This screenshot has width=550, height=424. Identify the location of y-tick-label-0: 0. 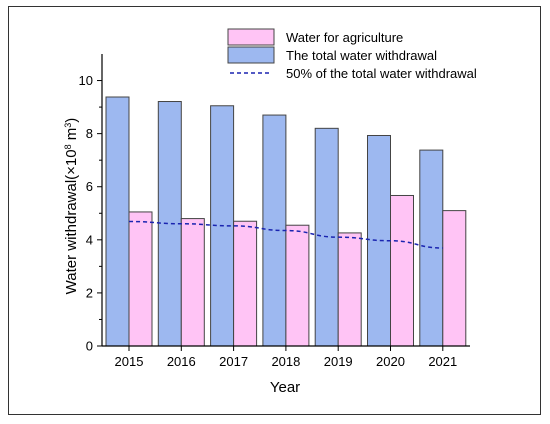
(89, 346).